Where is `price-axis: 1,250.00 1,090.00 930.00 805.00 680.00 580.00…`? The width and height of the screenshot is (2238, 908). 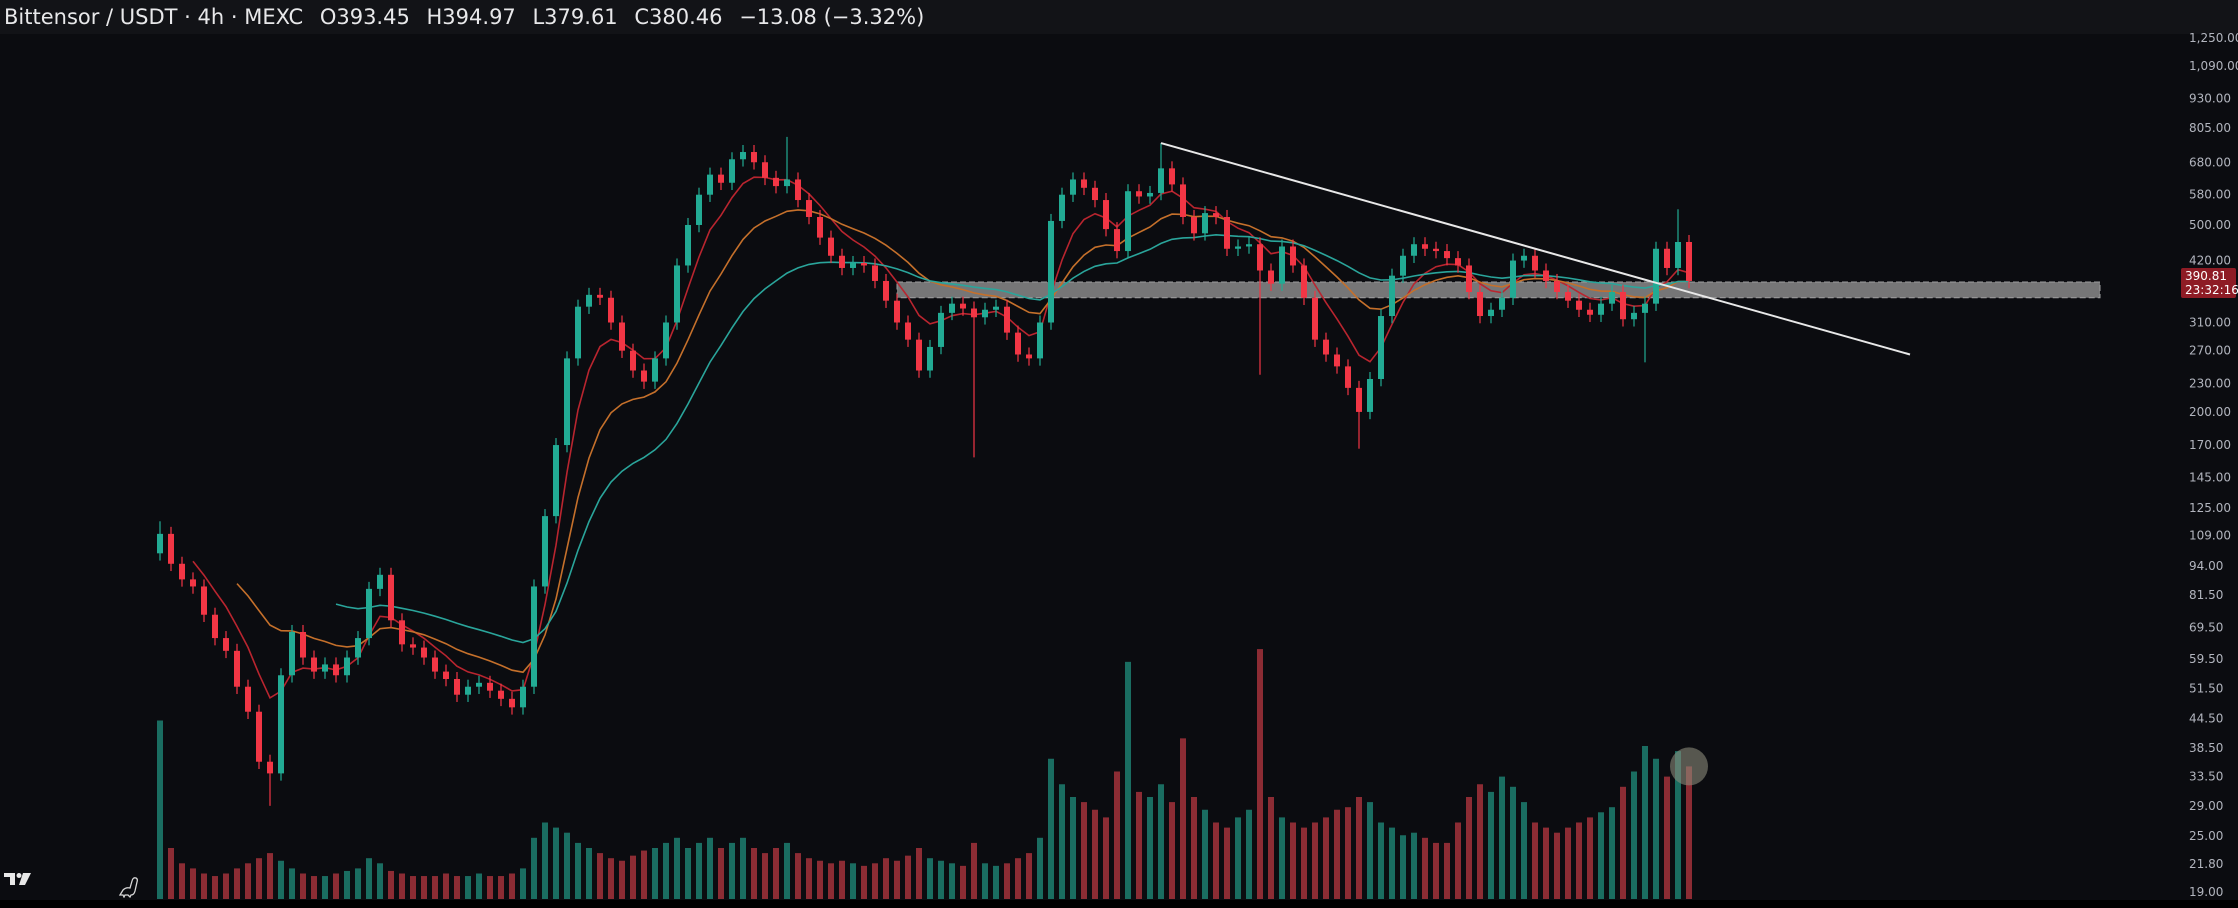 price-axis: 1,250.00 1,090.00 930.00 805.00 680.00 580.00… is located at coordinates (2213, 465).